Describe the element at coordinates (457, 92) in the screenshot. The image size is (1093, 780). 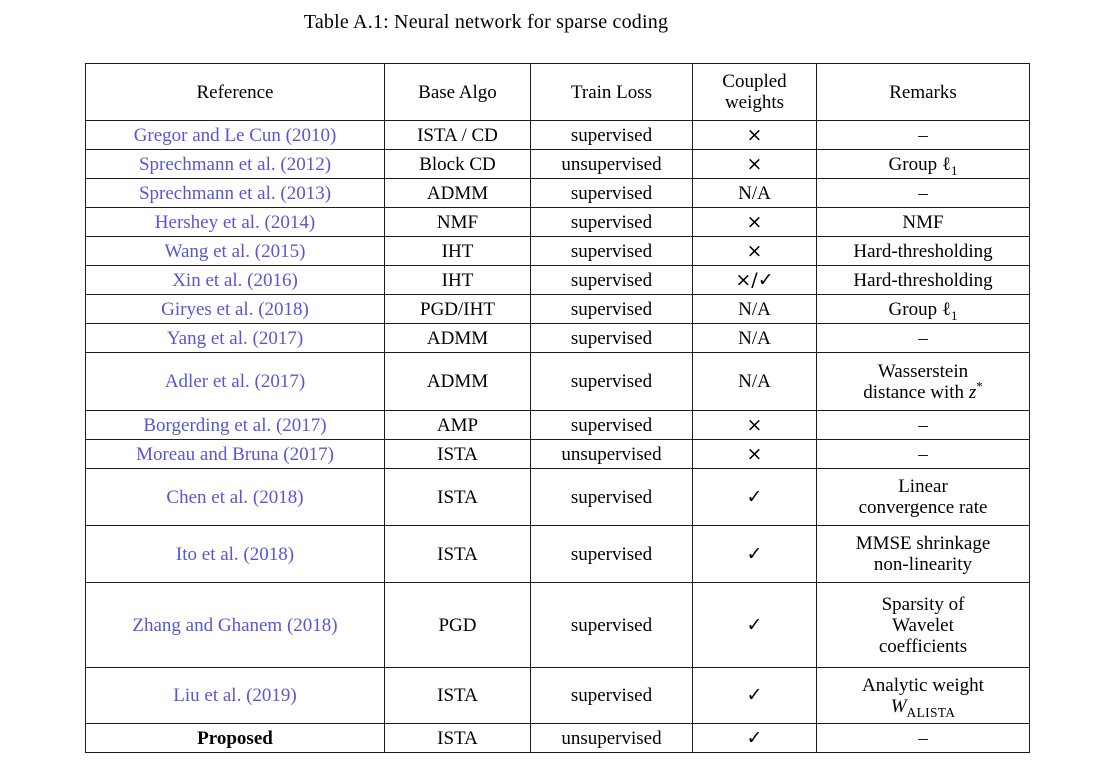
I see `col-header-base-algo: Base Algo` at that location.